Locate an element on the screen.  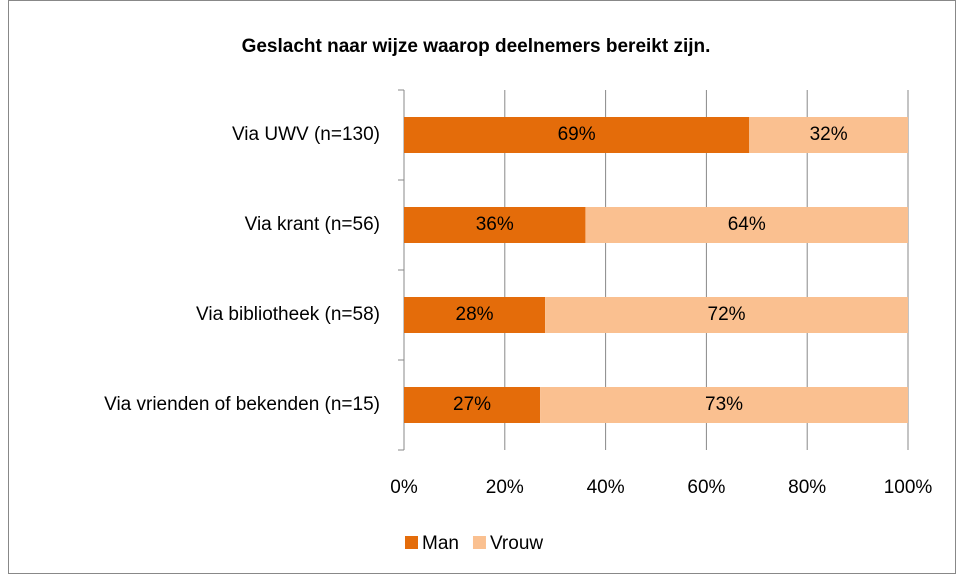
y-tick-label: Via vrienden of bekenden (n=15) is located at coordinates (242, 404).